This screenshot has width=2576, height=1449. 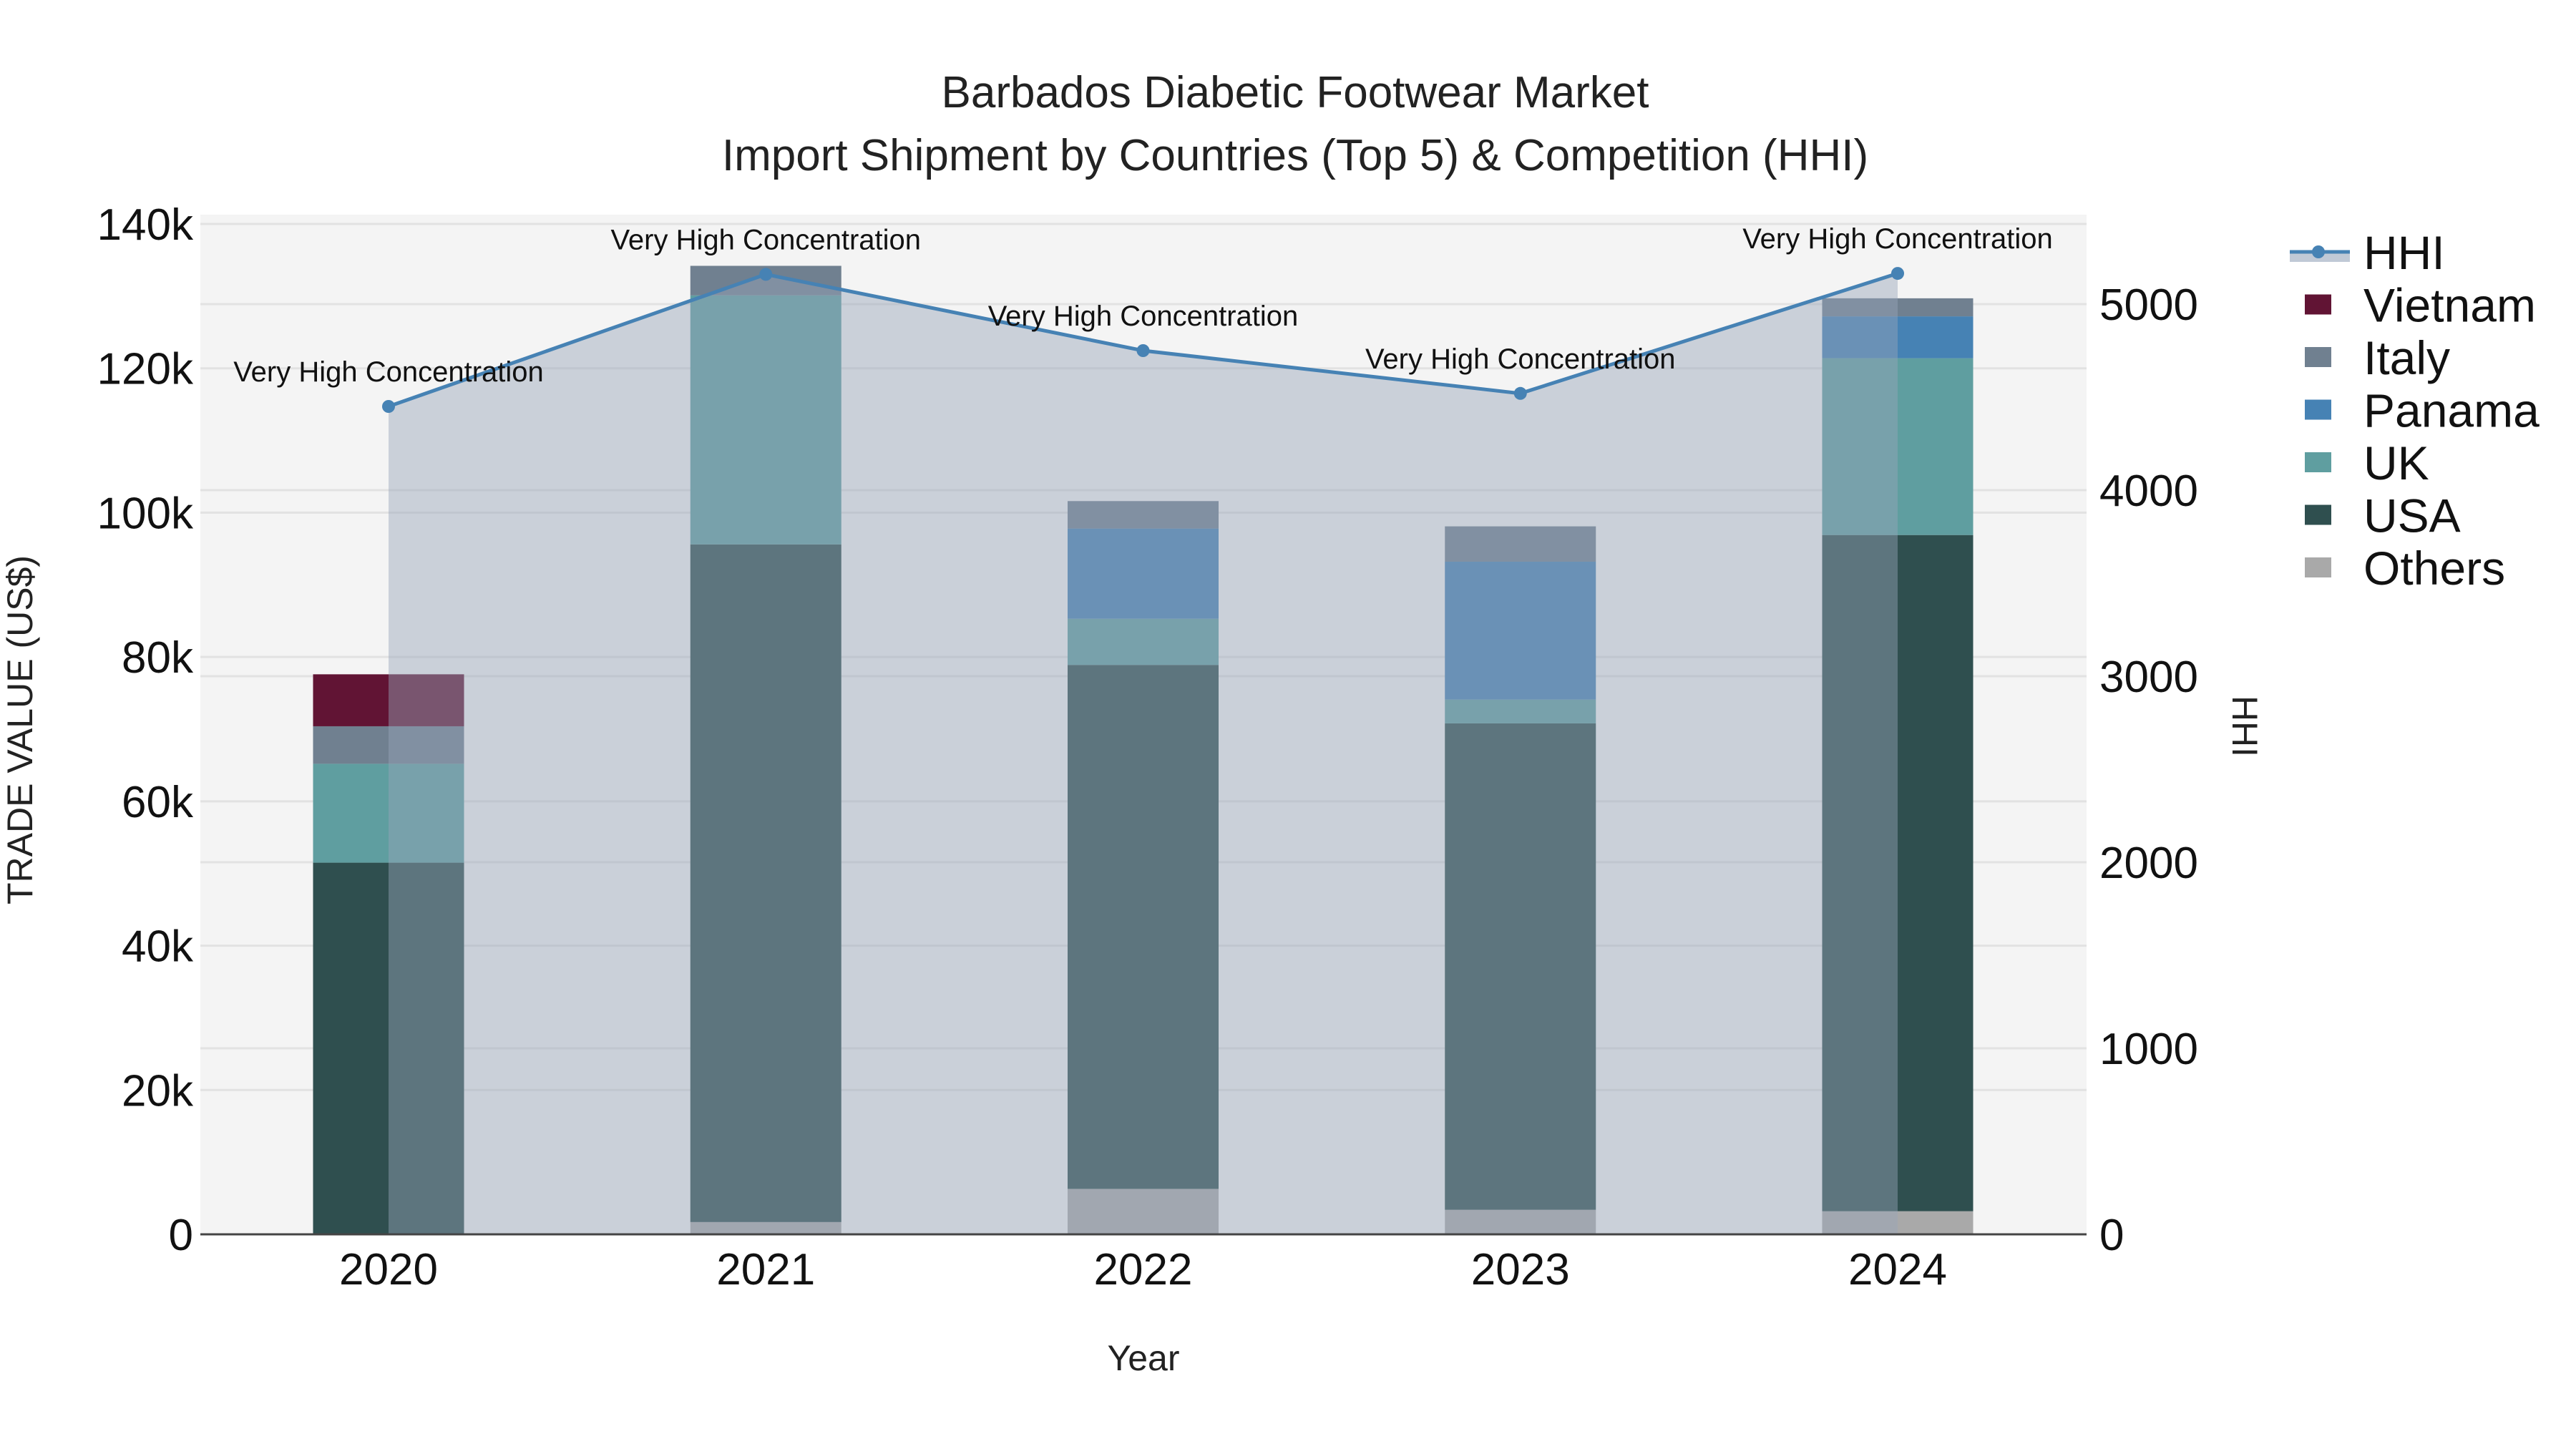 What do you see at coordinates (2148, 305) in the screenshot?
I see `y-right-tick-label: 5000` at bounding box center [2148, 305].